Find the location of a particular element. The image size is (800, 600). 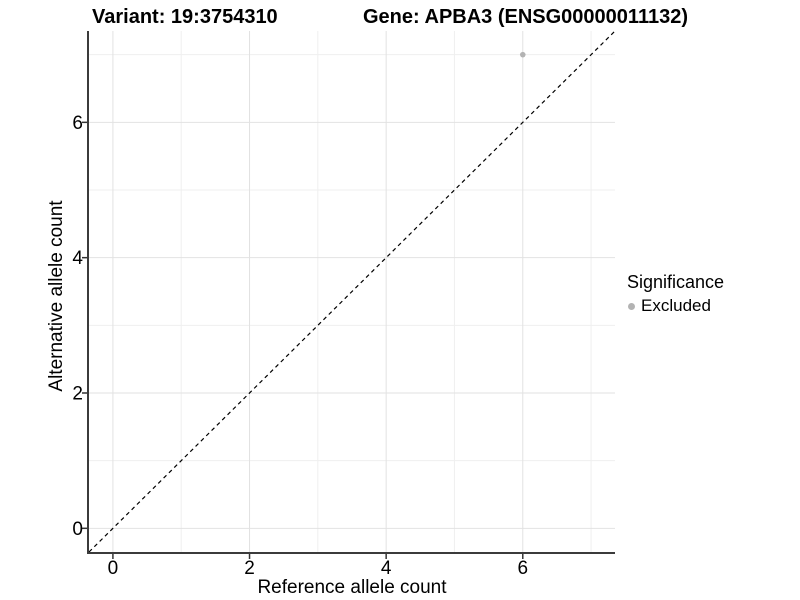

plot-title-gene: Gene: APBA3 (ENSG00000011132) is located at coordinates (525, 17).